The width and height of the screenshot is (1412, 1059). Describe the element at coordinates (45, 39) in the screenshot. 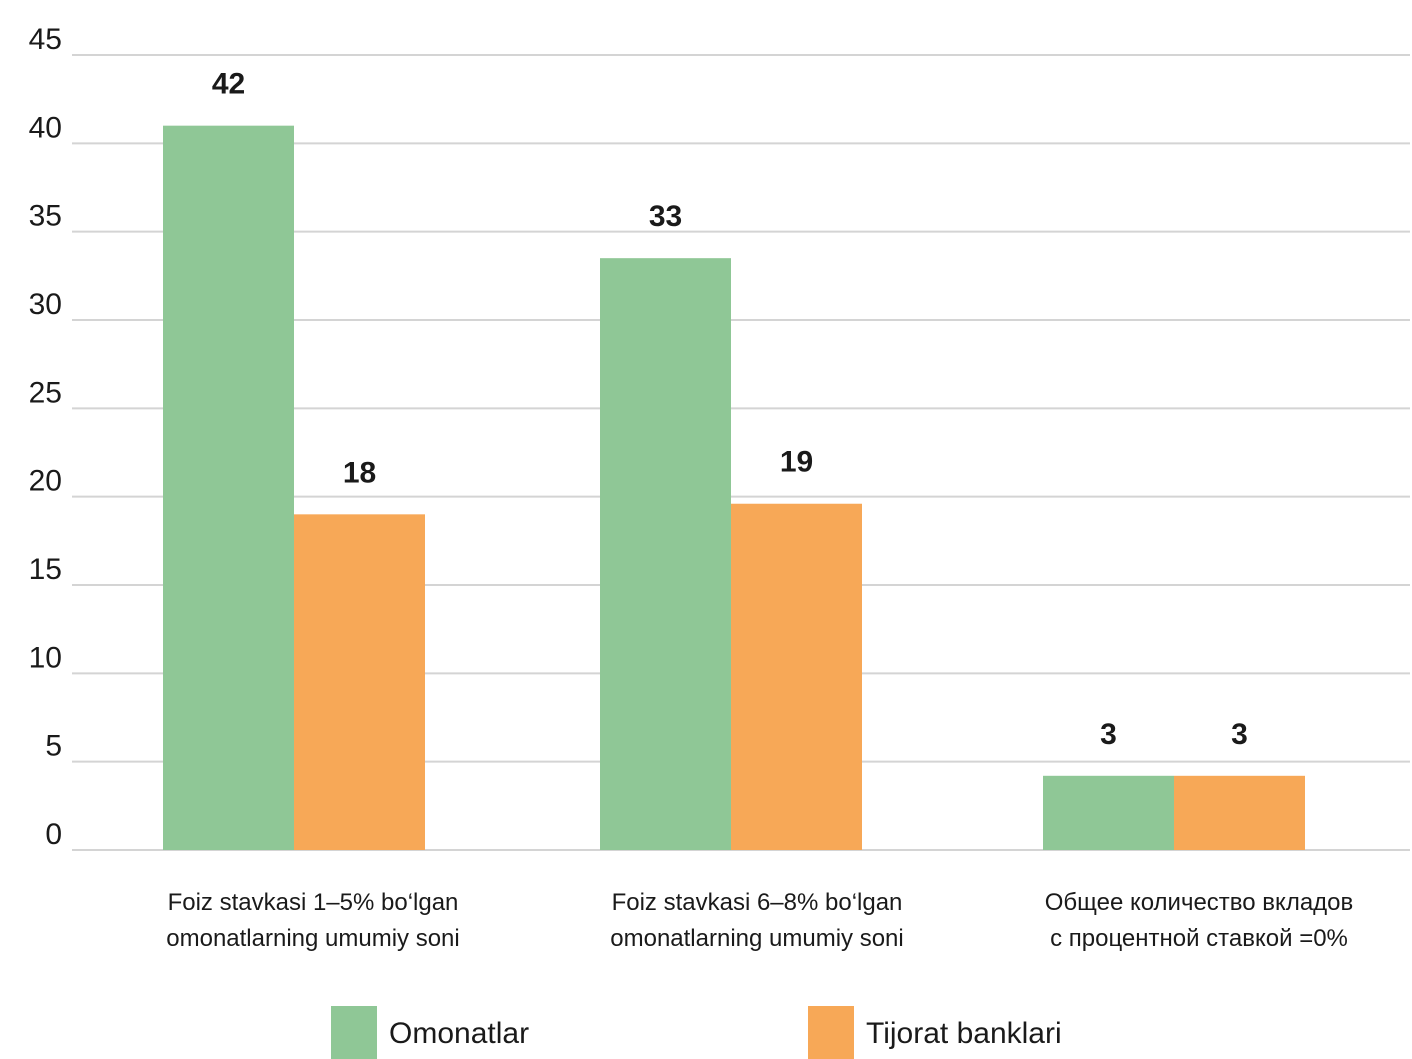

I see `y-tick-label: 45` at that location.